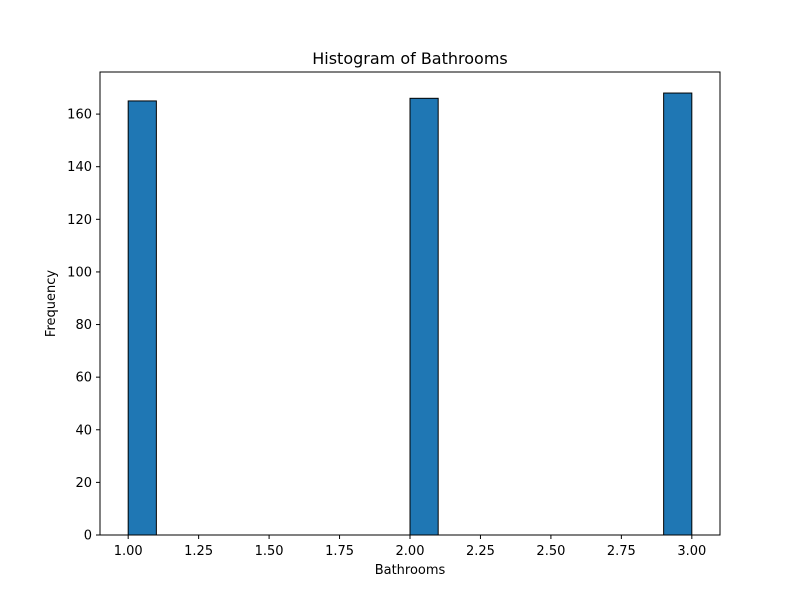 This screenshot has height=600, width=800. Describe the element at coordinates (410, 58) in the screenshot. I see `chart-title: Histogram of Bathrooms` at that location.